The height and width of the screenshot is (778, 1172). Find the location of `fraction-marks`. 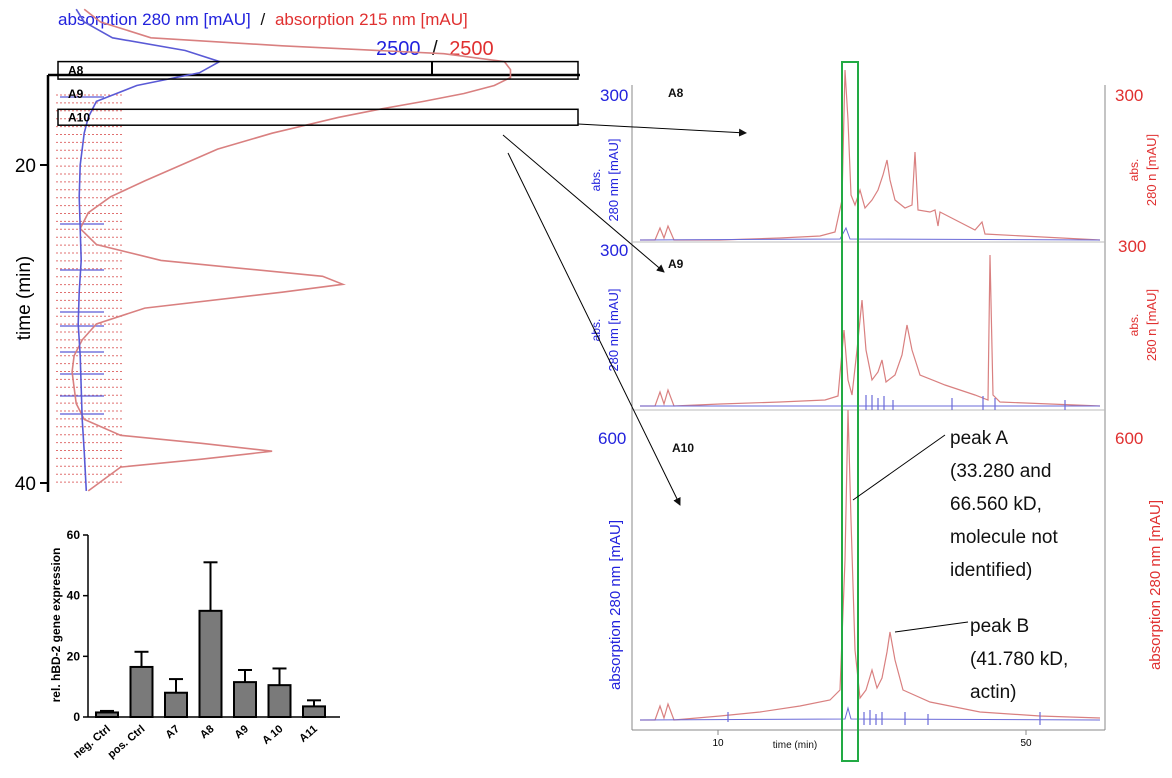

fraction-marks is located at coordinates (82, 255).